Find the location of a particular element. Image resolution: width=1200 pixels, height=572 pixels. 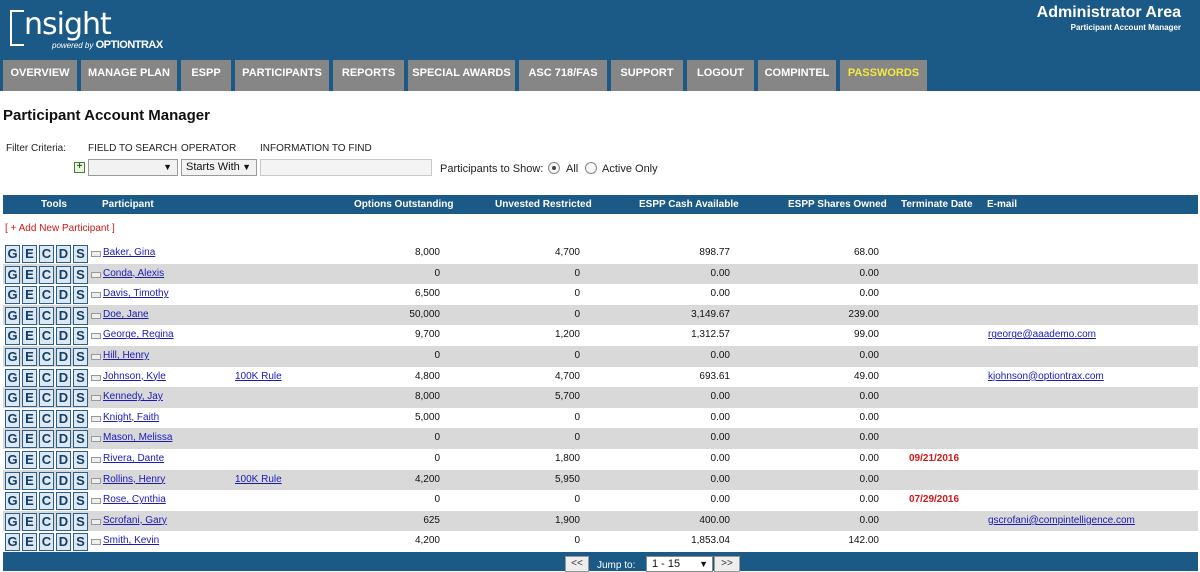

nav-tab-special-awards: SPECIAL AWARDS is located at coordinates (461, 75).